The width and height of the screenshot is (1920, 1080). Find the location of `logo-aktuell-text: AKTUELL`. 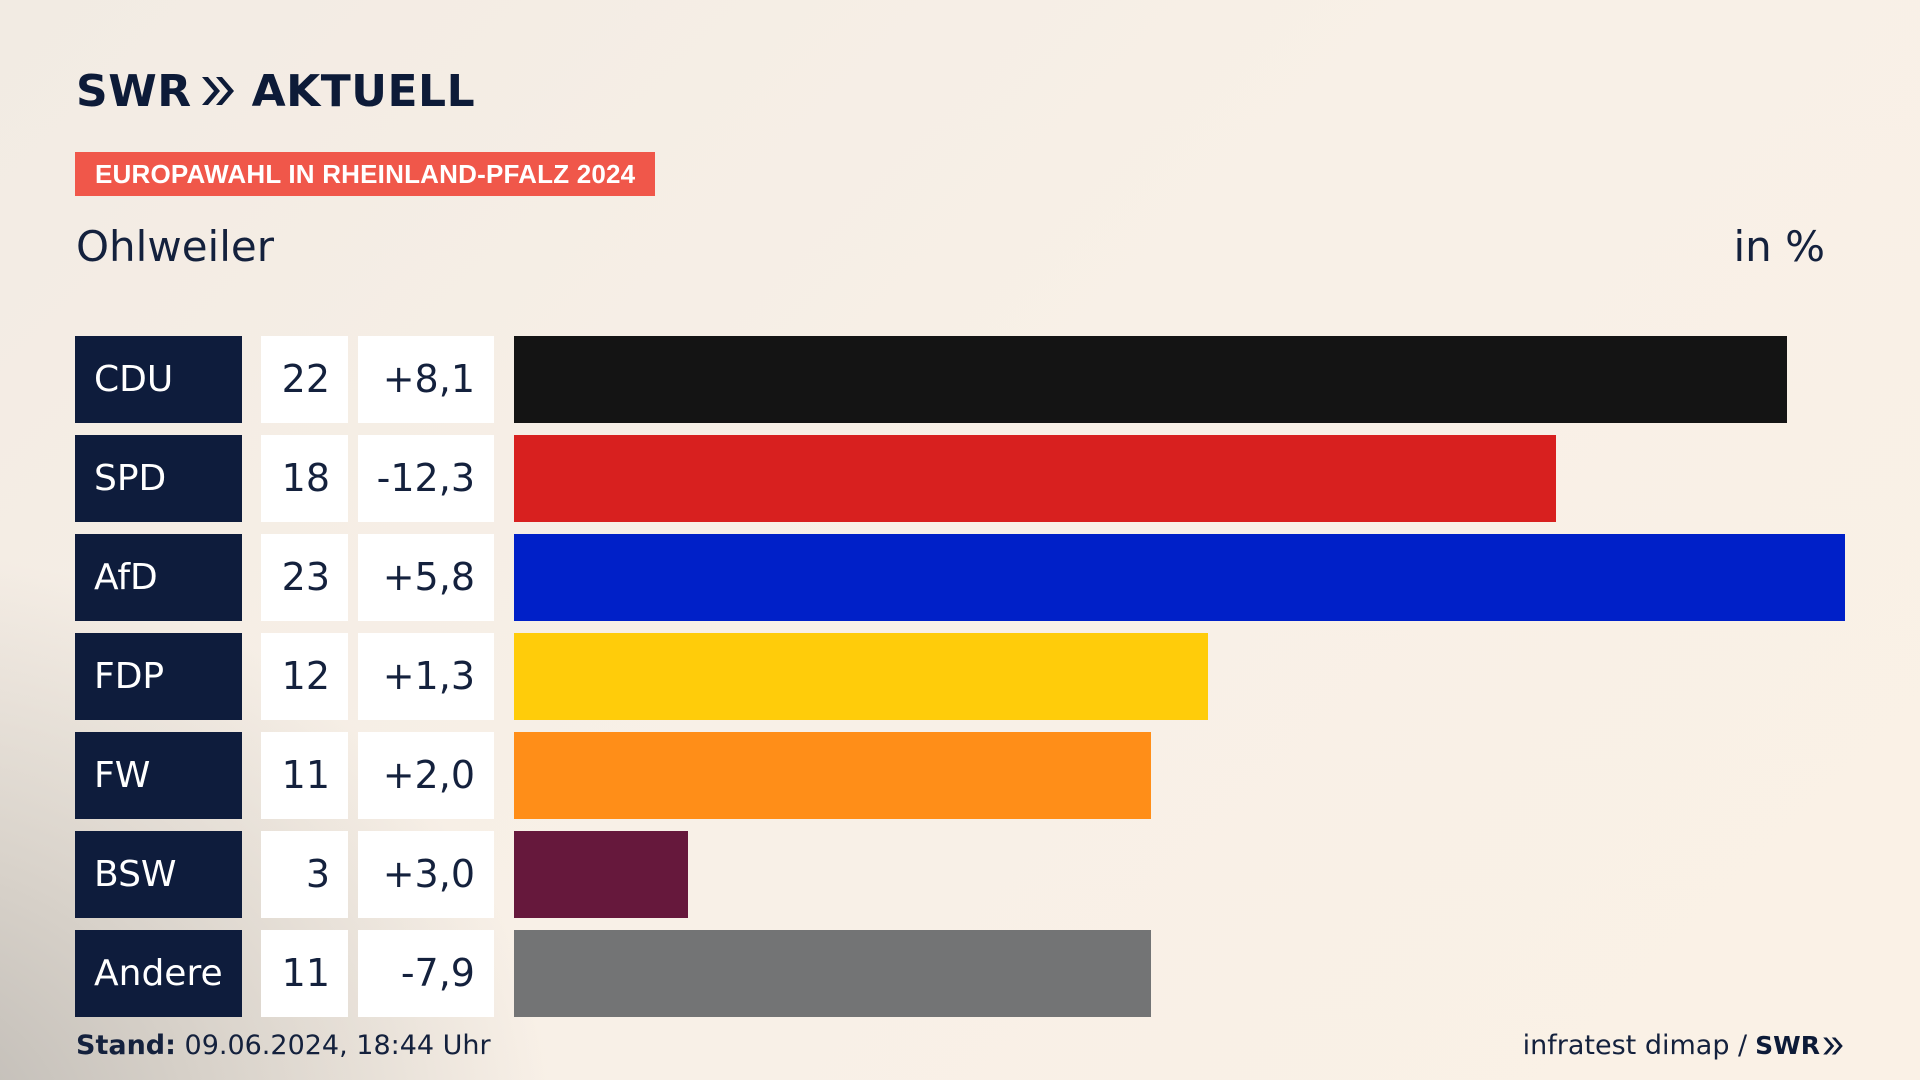

logo-aktuell-text: AKTUELL is located at coordinates (363, 91).